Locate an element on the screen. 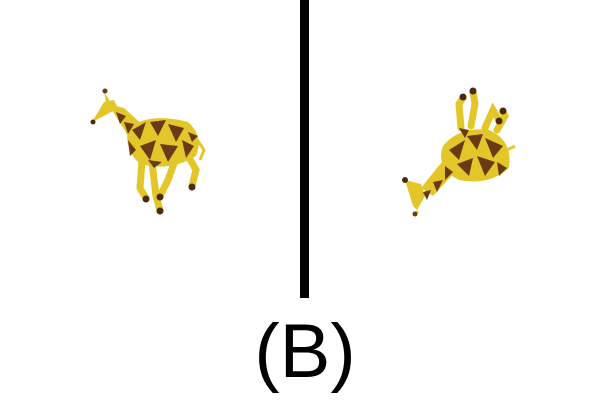  upright-giraffe is located at coordinates (148, 151).